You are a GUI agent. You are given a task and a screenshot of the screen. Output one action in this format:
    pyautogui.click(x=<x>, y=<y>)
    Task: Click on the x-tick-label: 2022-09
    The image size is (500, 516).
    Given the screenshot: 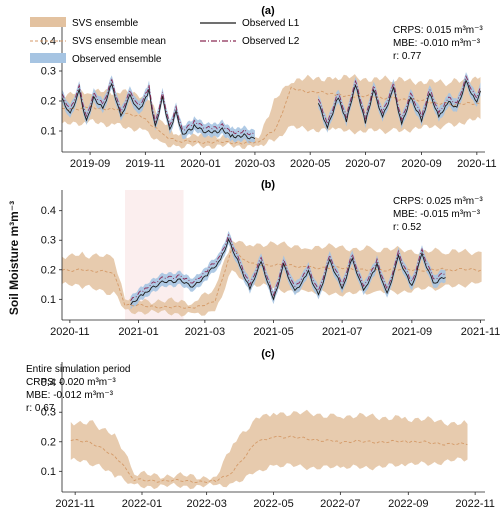 What is the action you would take?
    pyautogui.click(x=408, y=504)
    